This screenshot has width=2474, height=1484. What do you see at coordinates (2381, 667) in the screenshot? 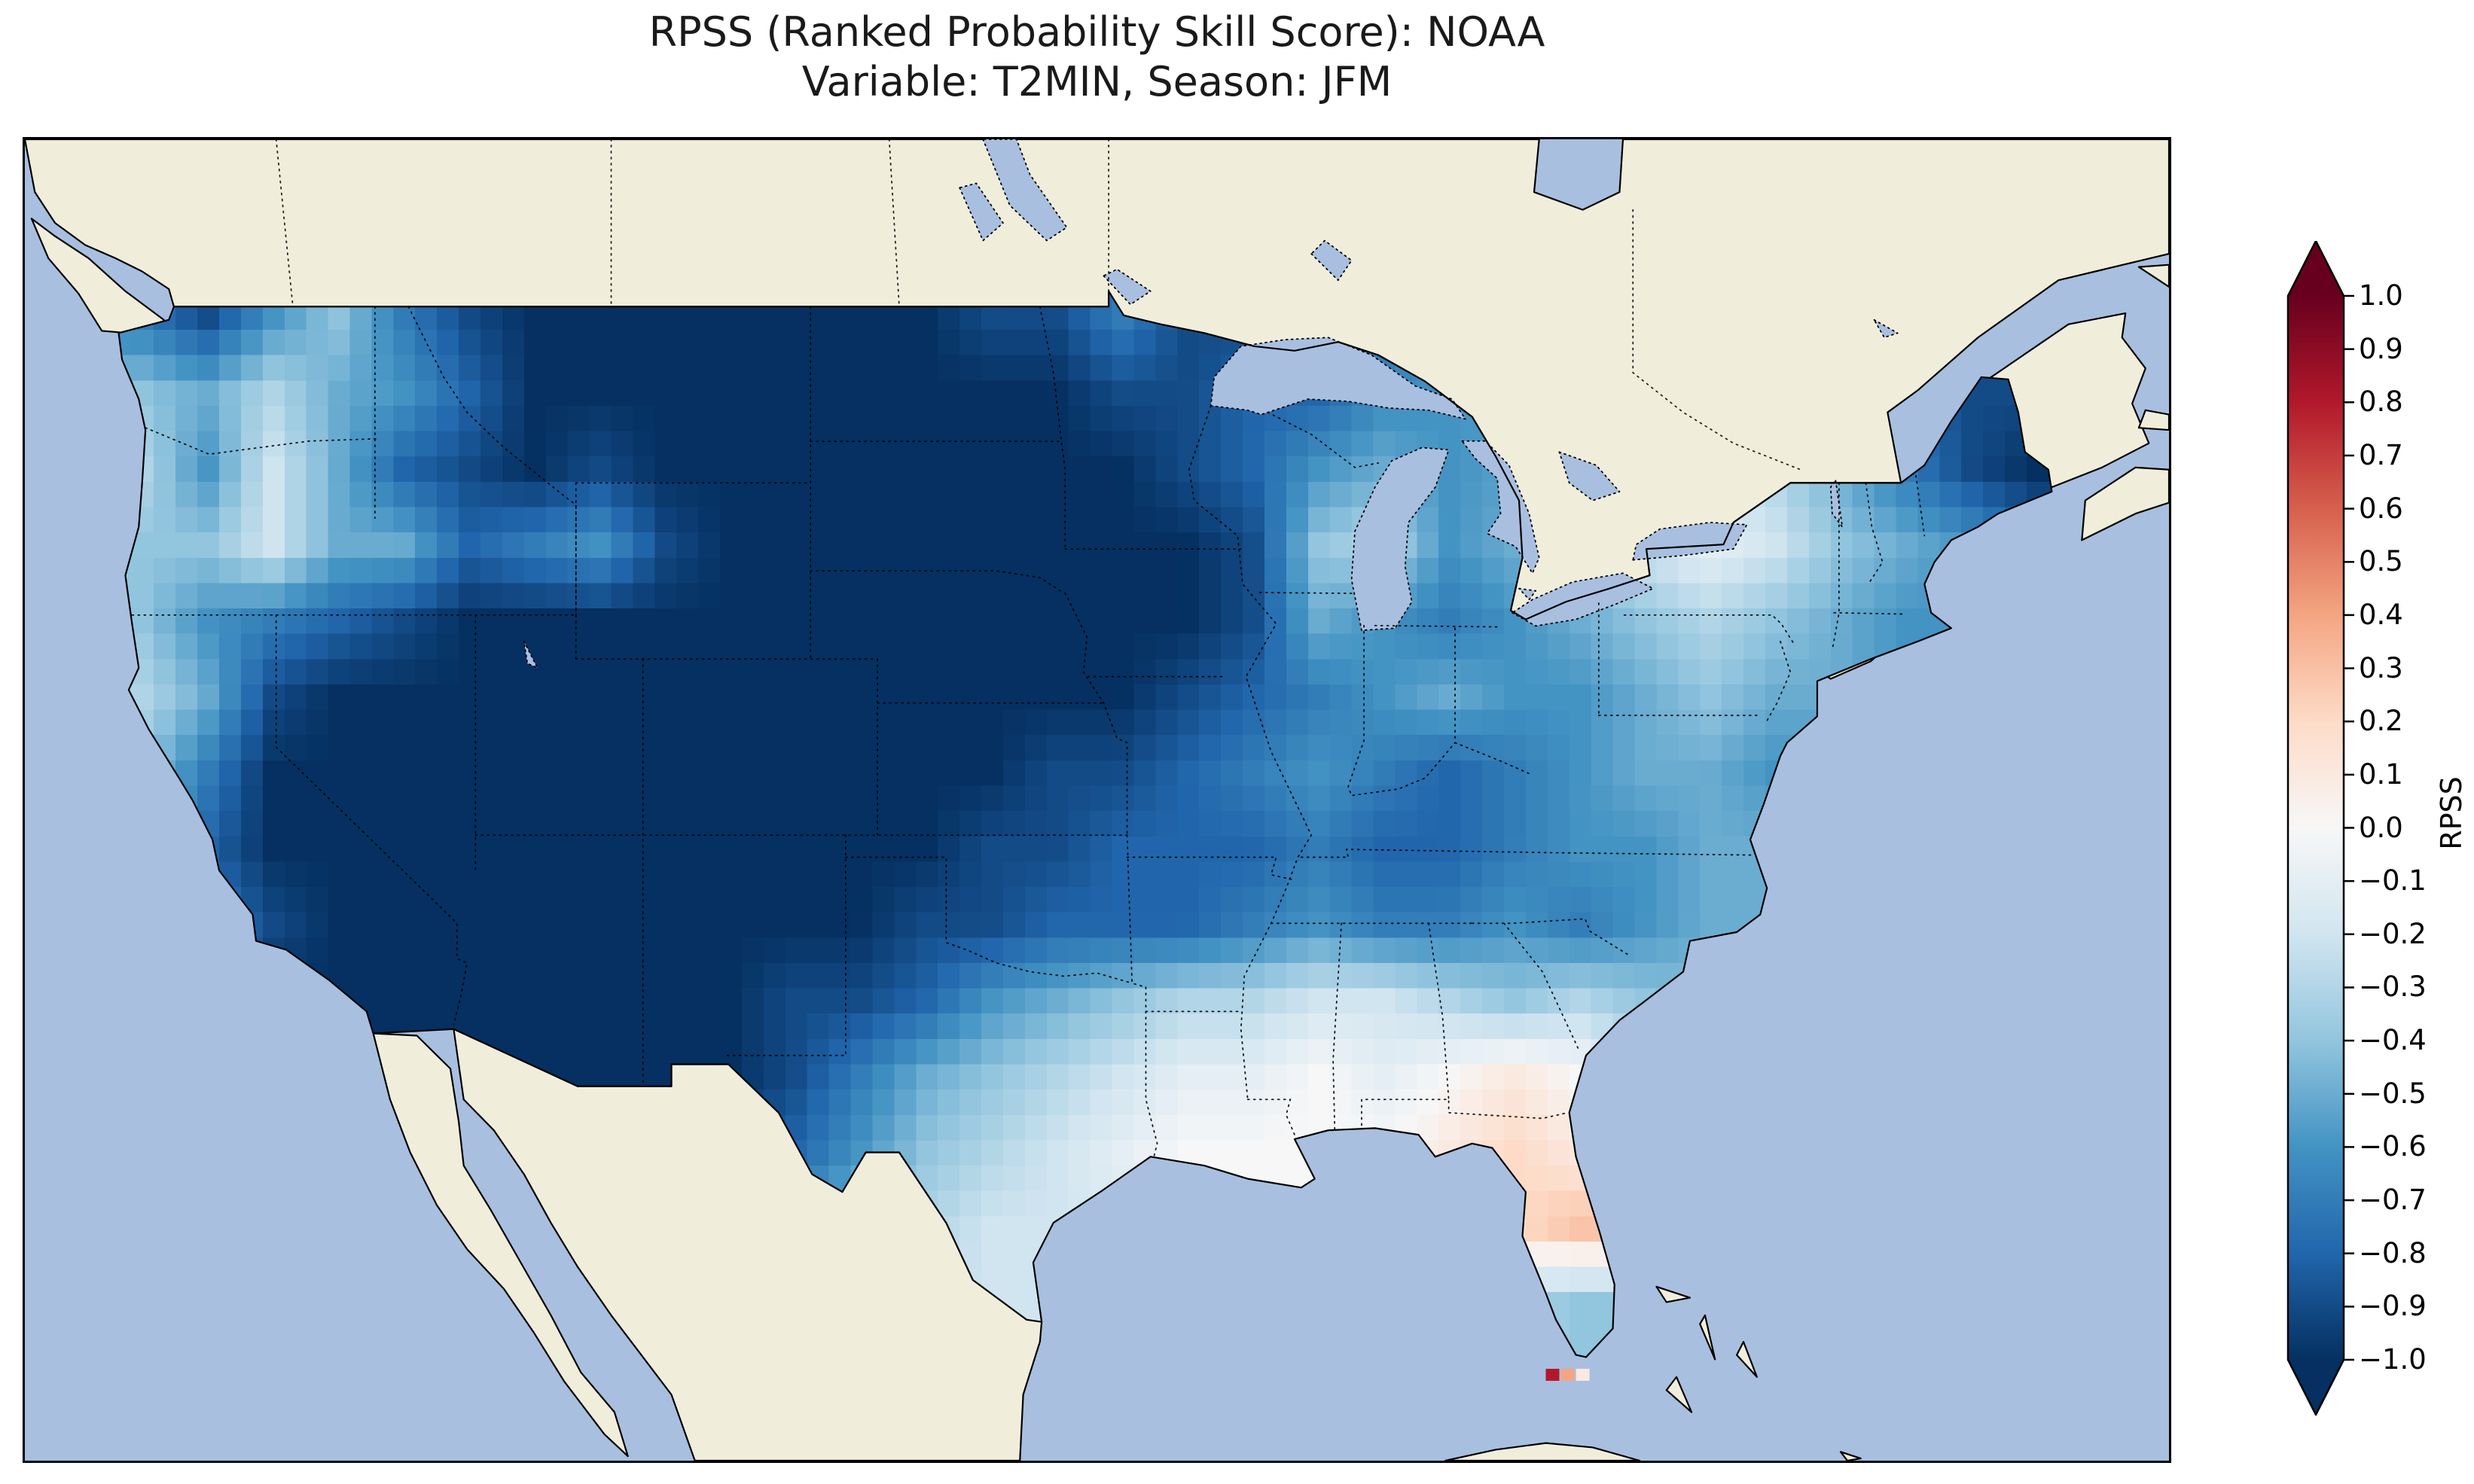
I see `colorbar-tick-label: 0.3` at bounding box center [2381, 667].